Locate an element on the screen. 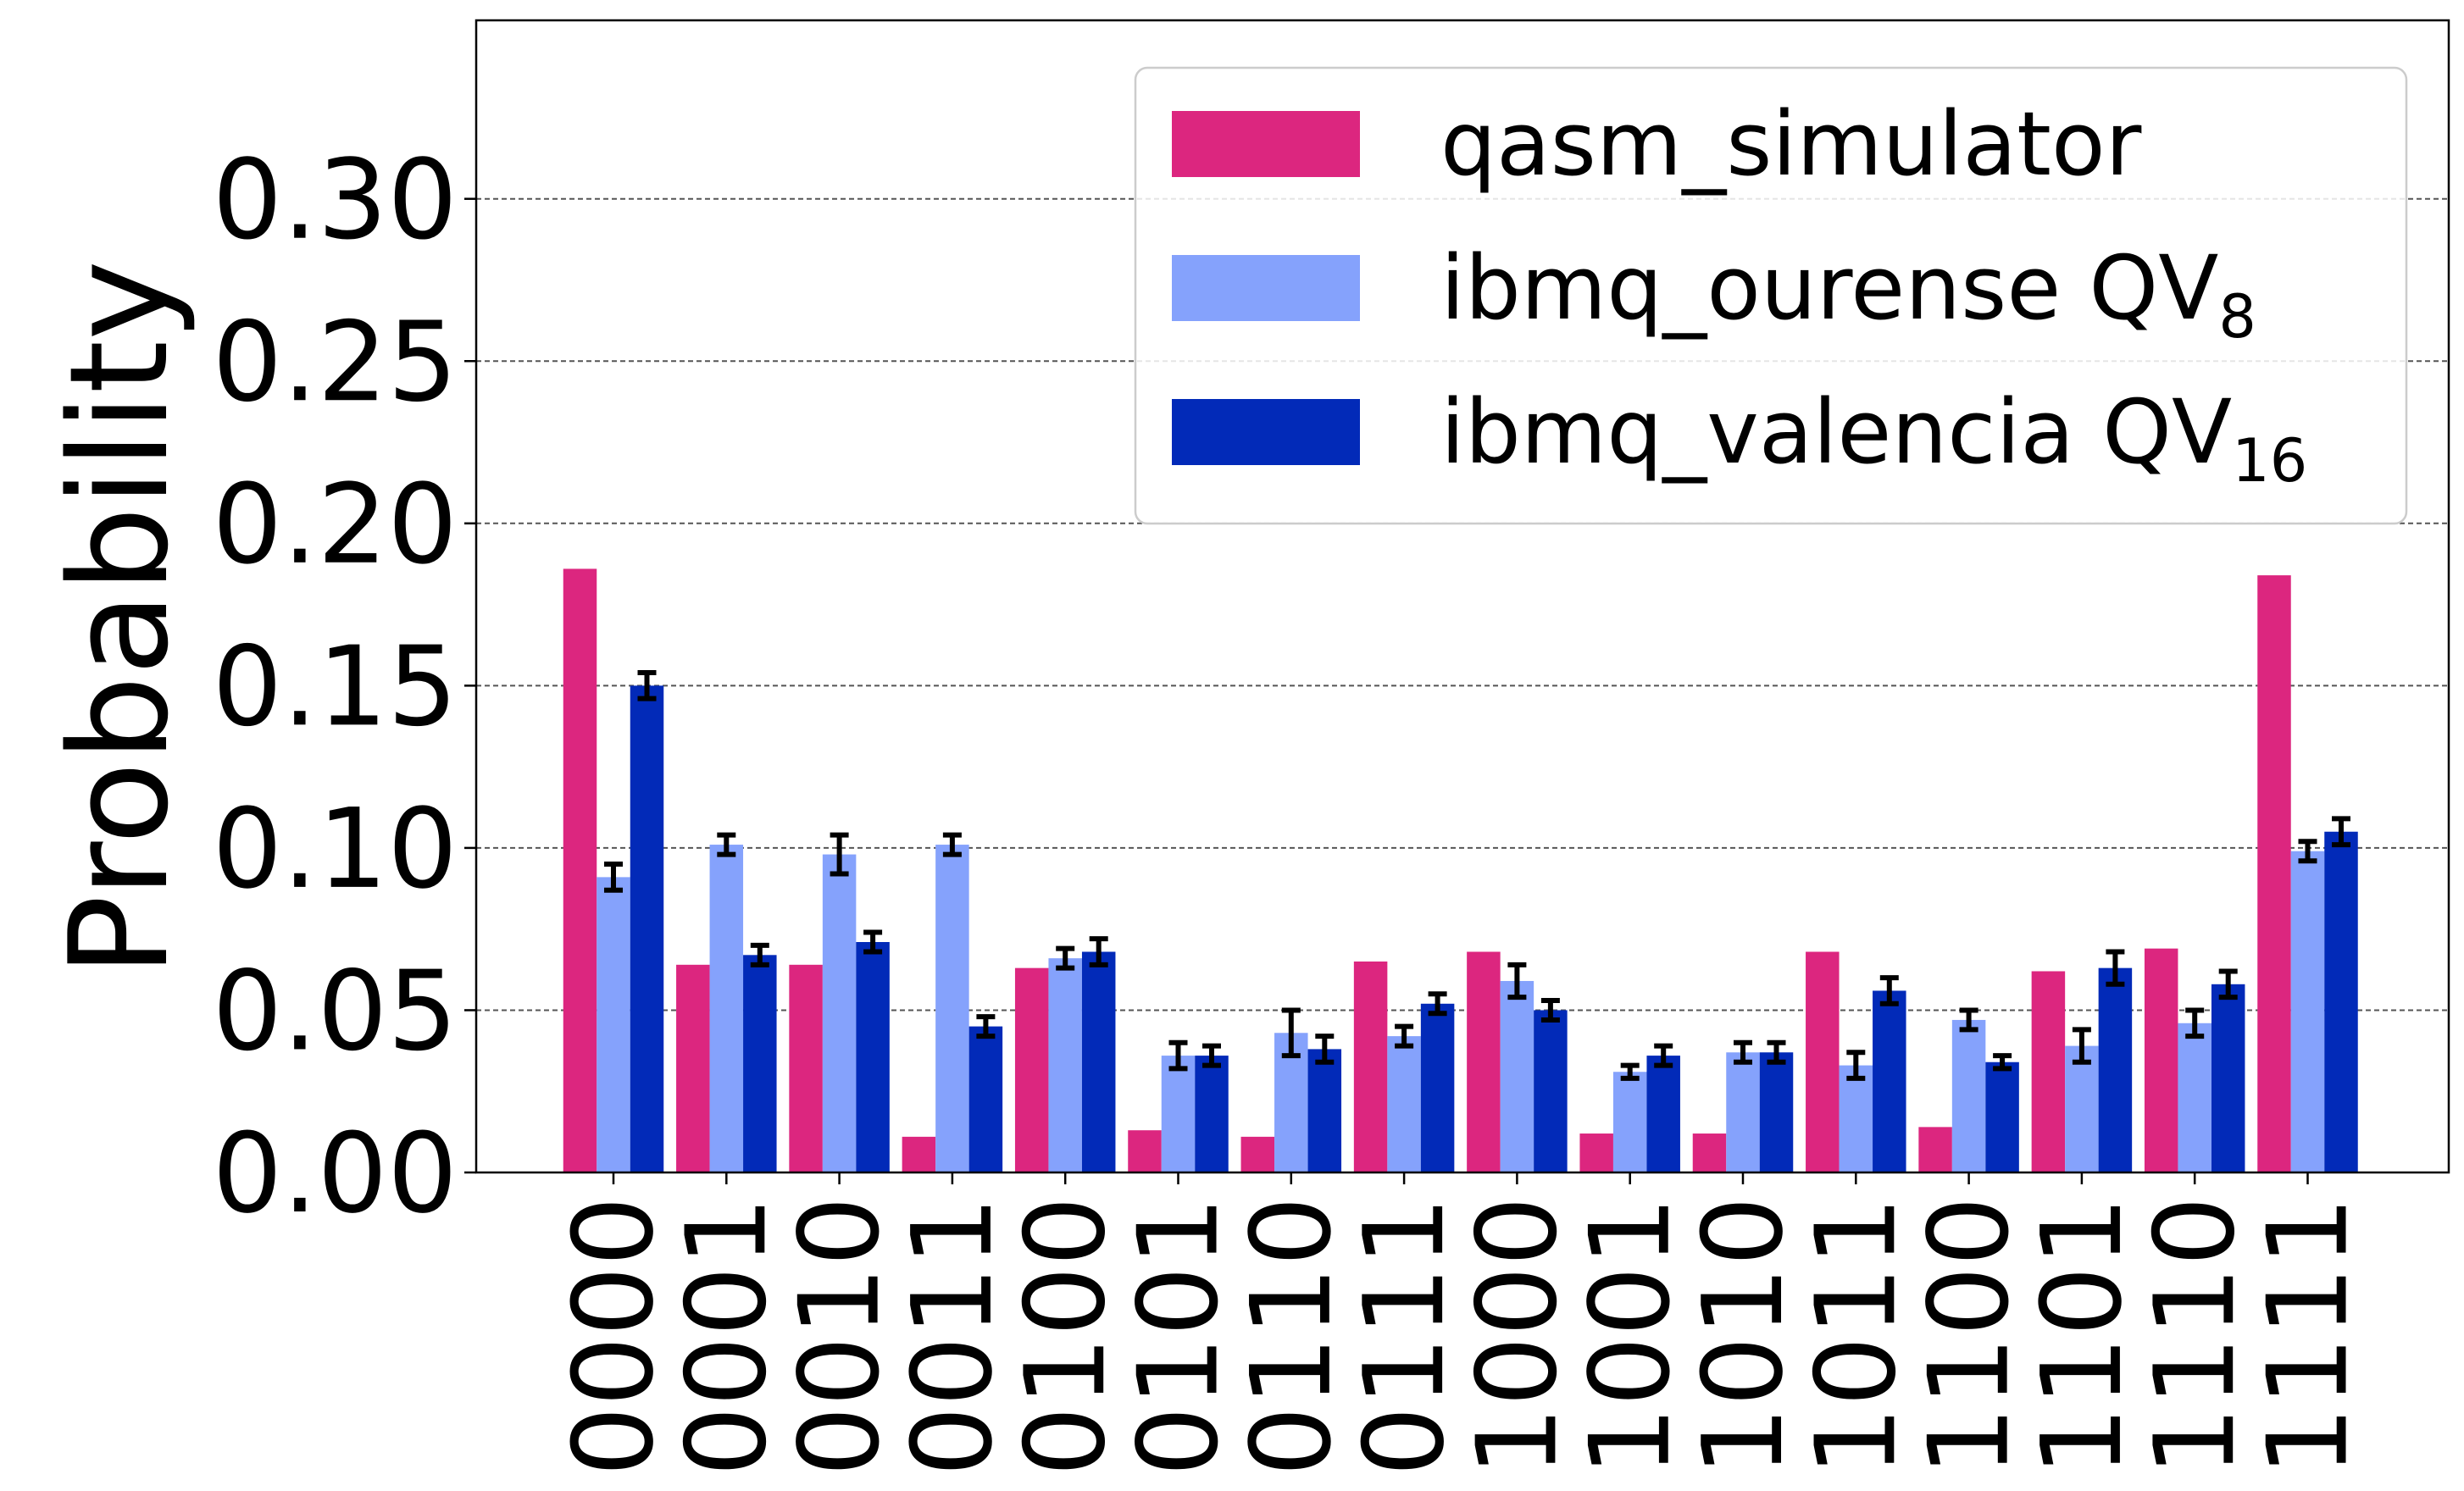 The height and width of the screenshot is (1491, 2464). legend-label: ibmq_valencia QV16 is located at coordinates (1874, 438).